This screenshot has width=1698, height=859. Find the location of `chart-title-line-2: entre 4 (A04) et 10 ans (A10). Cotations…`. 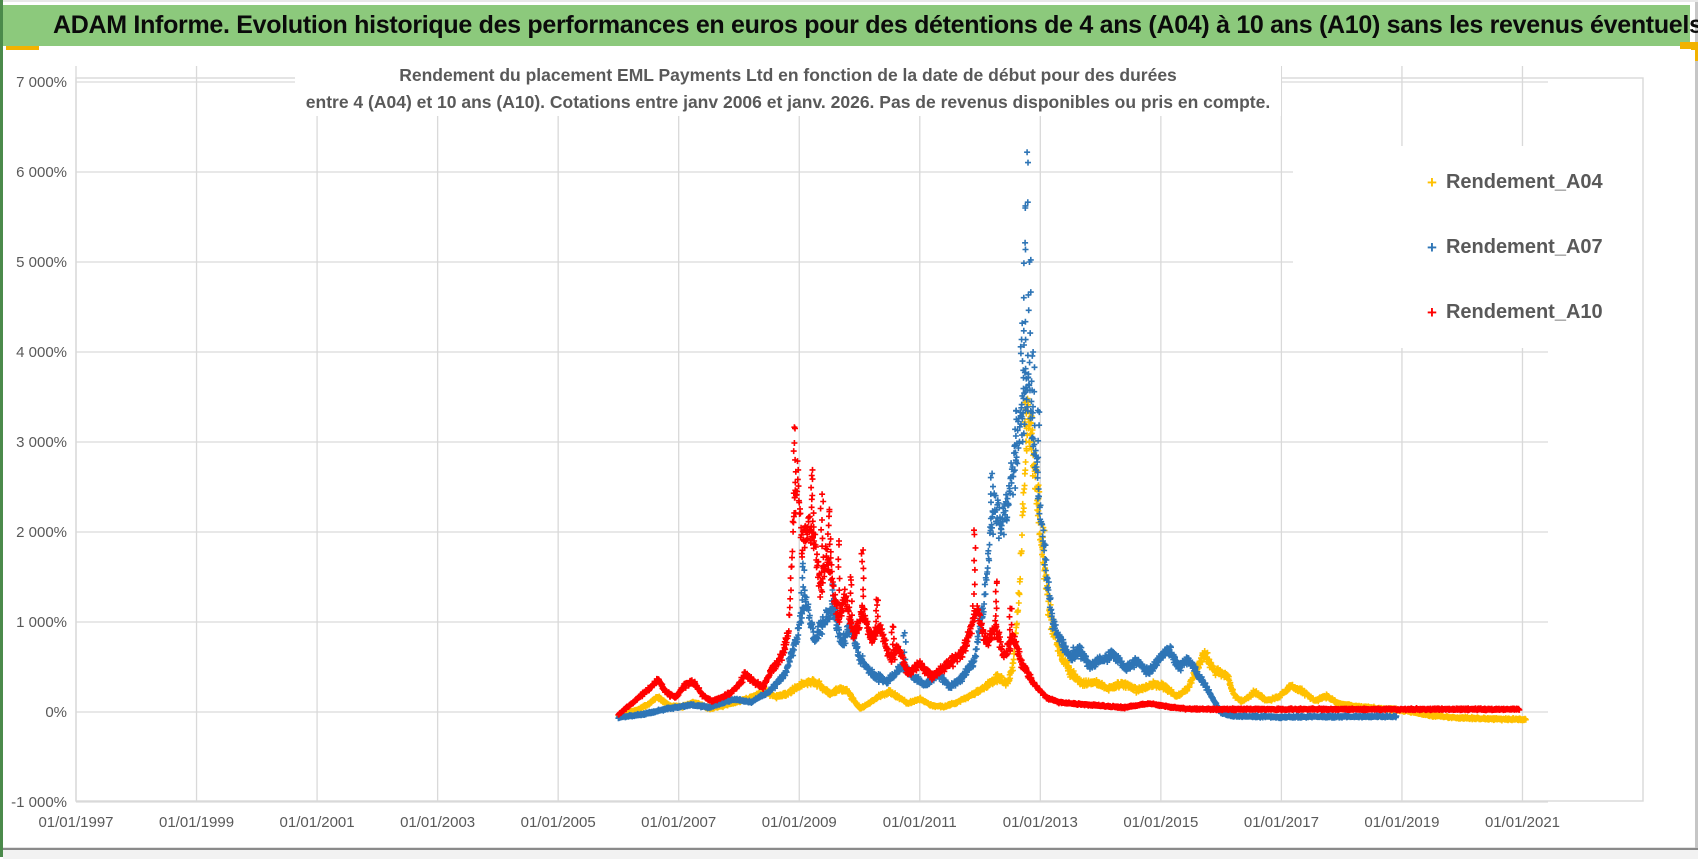

chart-title-line-2: entre 4 (A04) et 10 ans (A10). Cotations… is located at coordinates (788, 102).